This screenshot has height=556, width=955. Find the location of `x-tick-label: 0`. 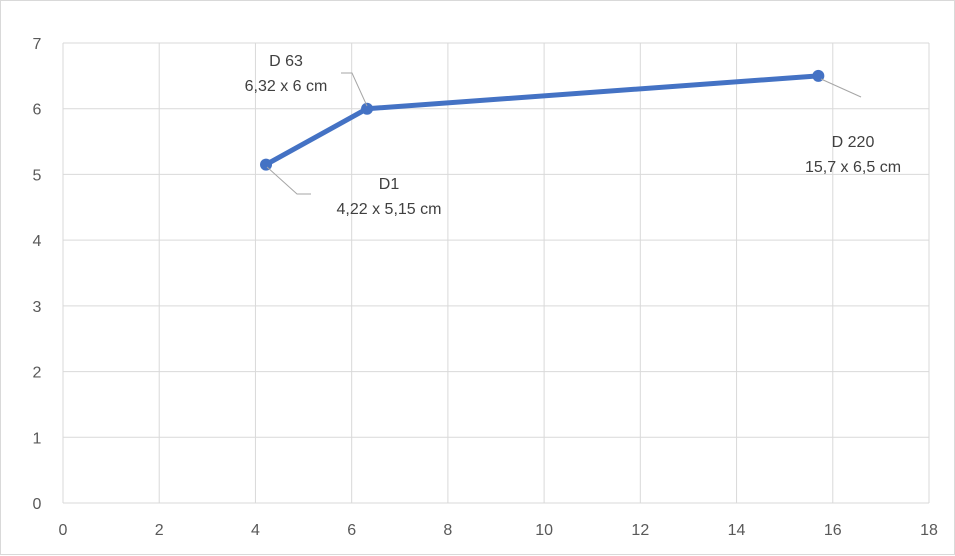

x-tick-label: 0 is located at coordinates (63, 530).